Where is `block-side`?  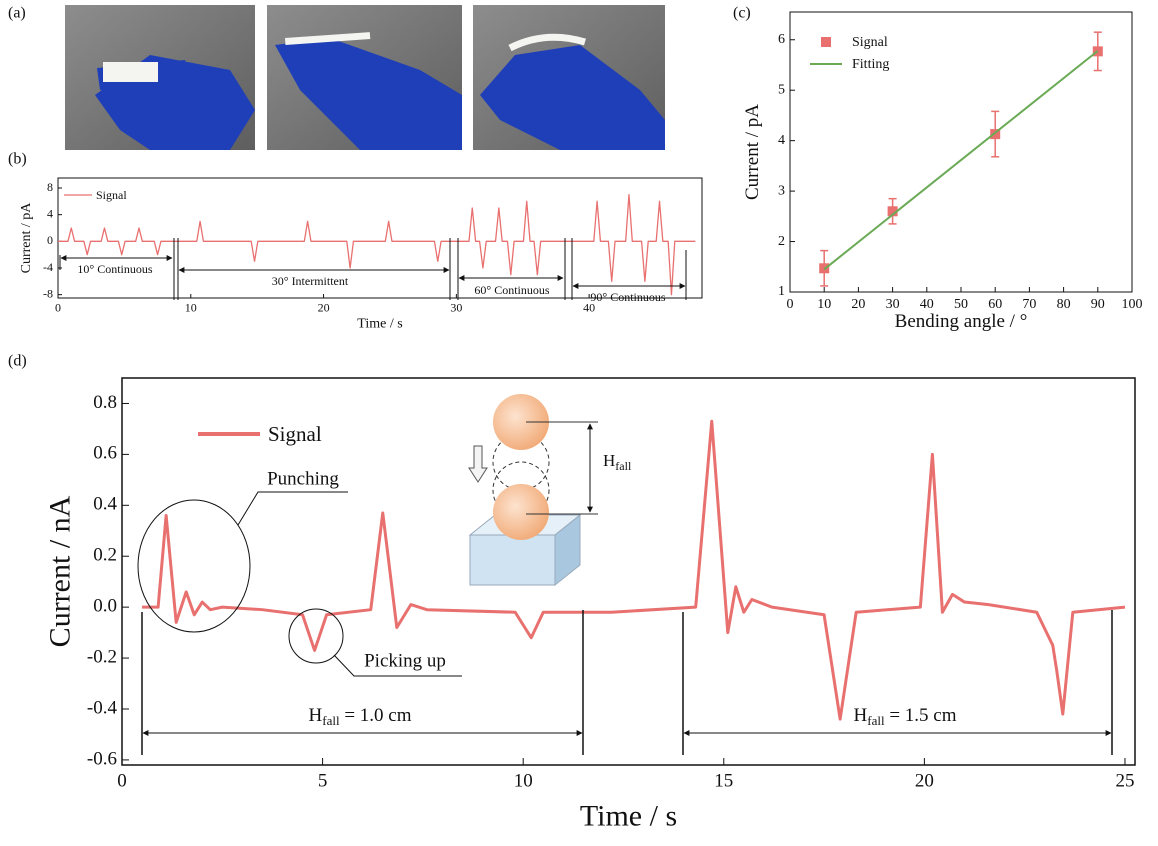 block-side is located at coordinates (567, 550).